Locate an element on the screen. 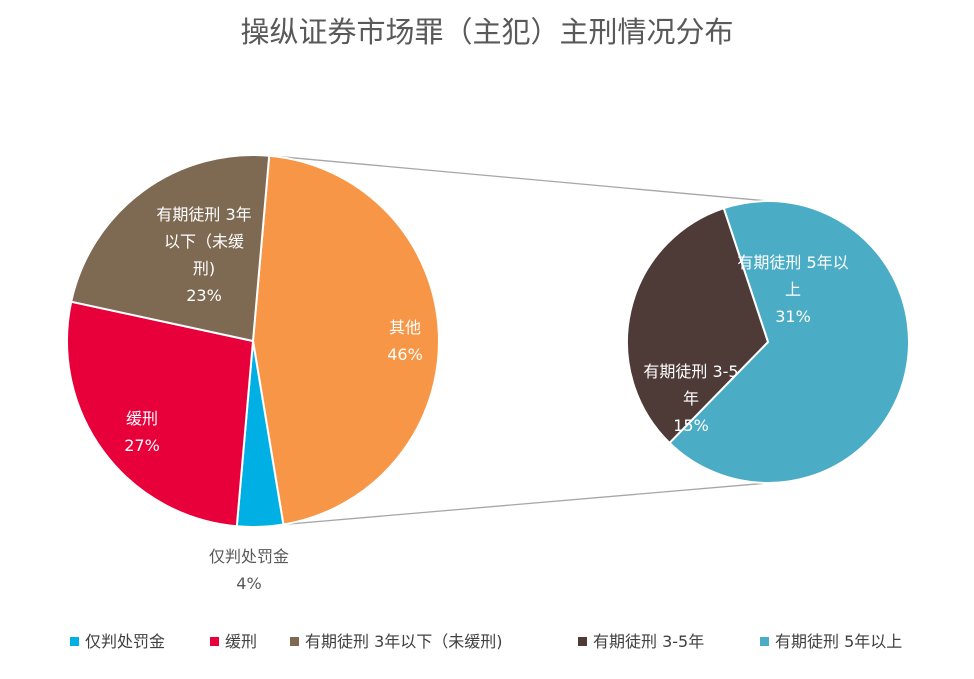 Image resolution: width=974 pixels, height=679 pixels. secondary-slice-t0 is located at coordinates (789, 342).